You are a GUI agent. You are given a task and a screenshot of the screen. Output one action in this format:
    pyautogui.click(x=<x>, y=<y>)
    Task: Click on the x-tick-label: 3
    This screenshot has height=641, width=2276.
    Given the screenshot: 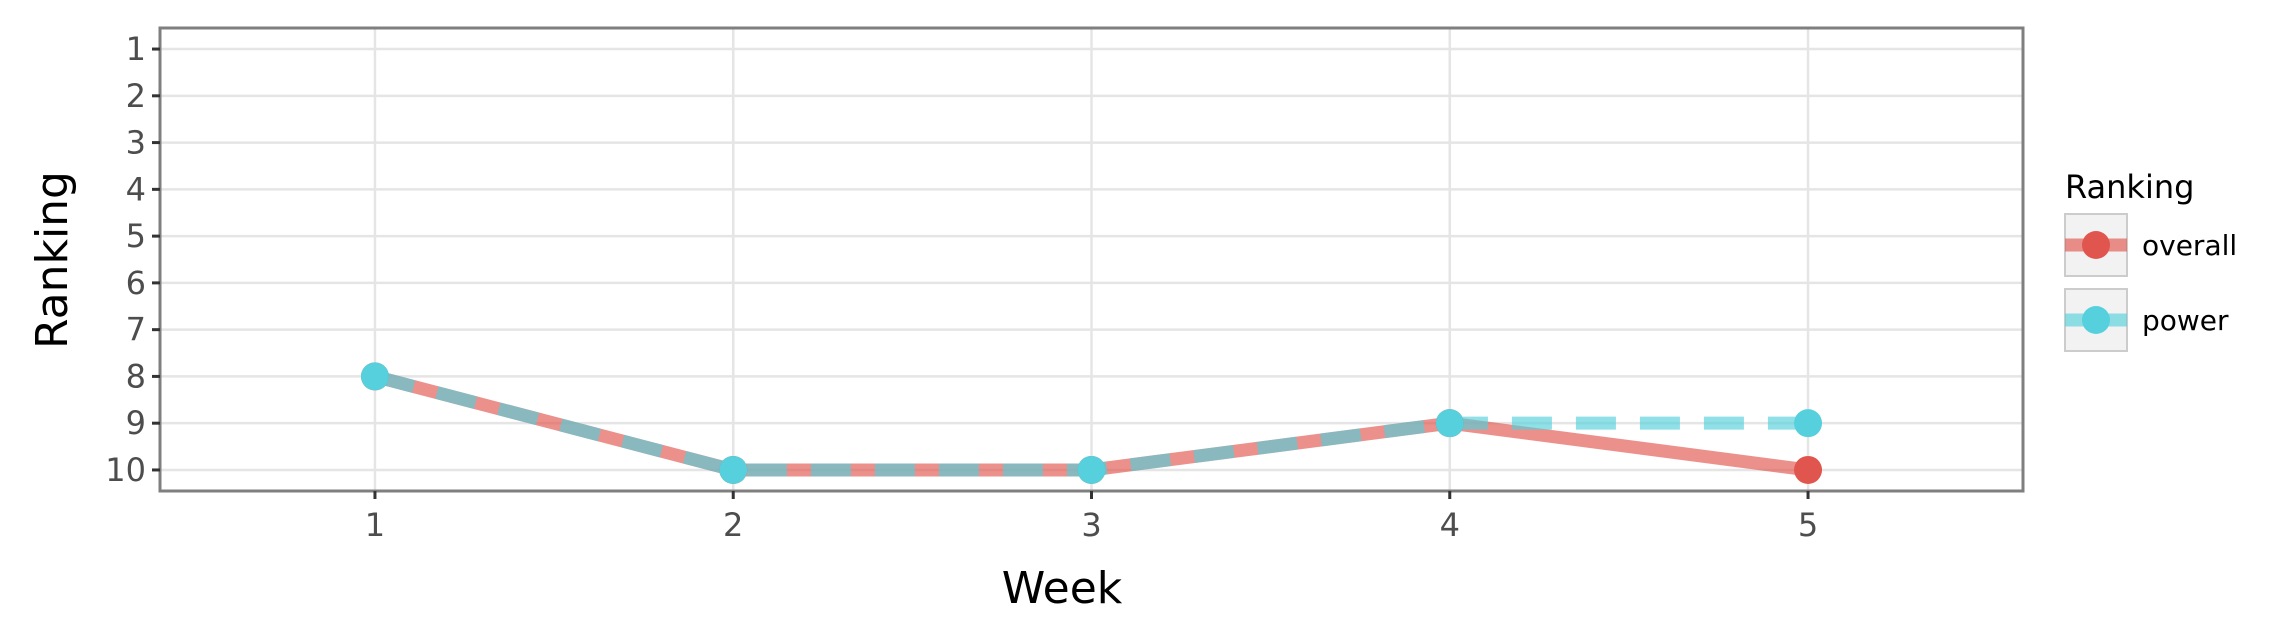 What is the action you would take?
    pyautogui.click(x=1091, y=525)
    